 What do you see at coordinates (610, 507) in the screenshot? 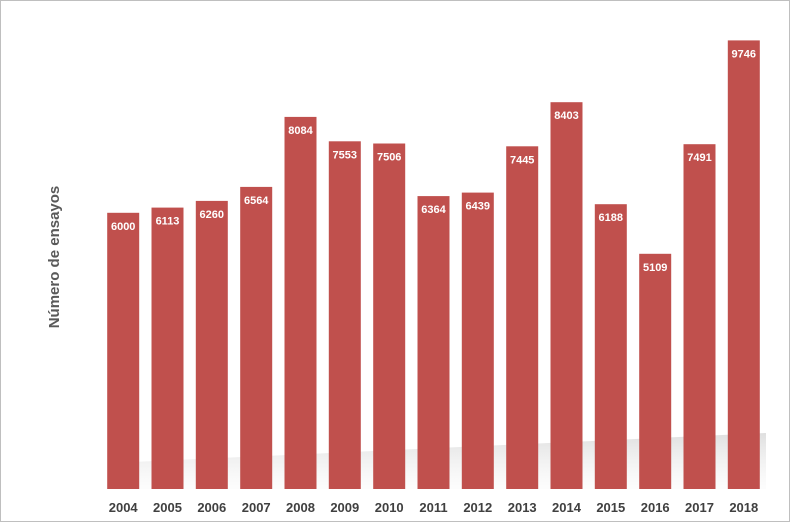
I see `x-tick-label-2015: 2015` at bounding box center [610, 507].